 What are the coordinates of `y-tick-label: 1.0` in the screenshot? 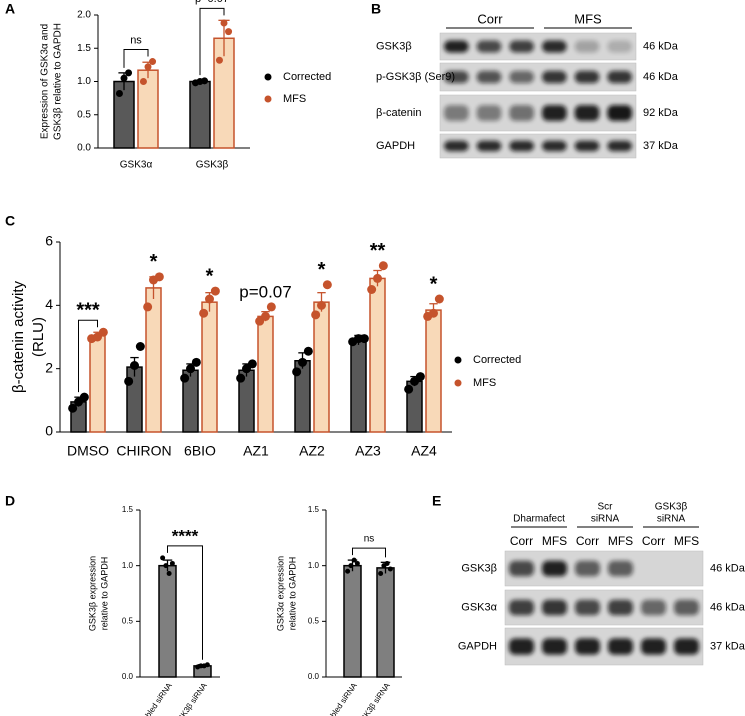 It's located at (128, 565).